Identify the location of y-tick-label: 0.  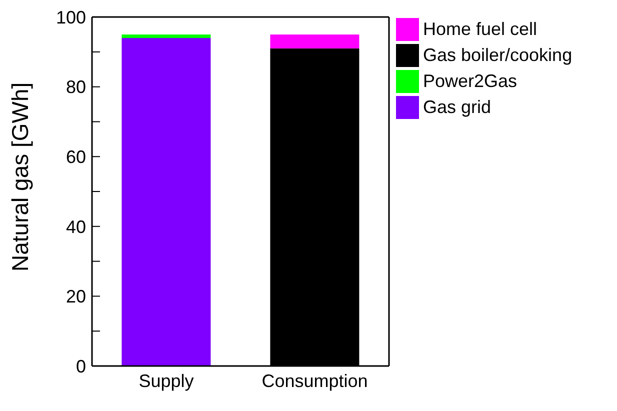
(81, 366).